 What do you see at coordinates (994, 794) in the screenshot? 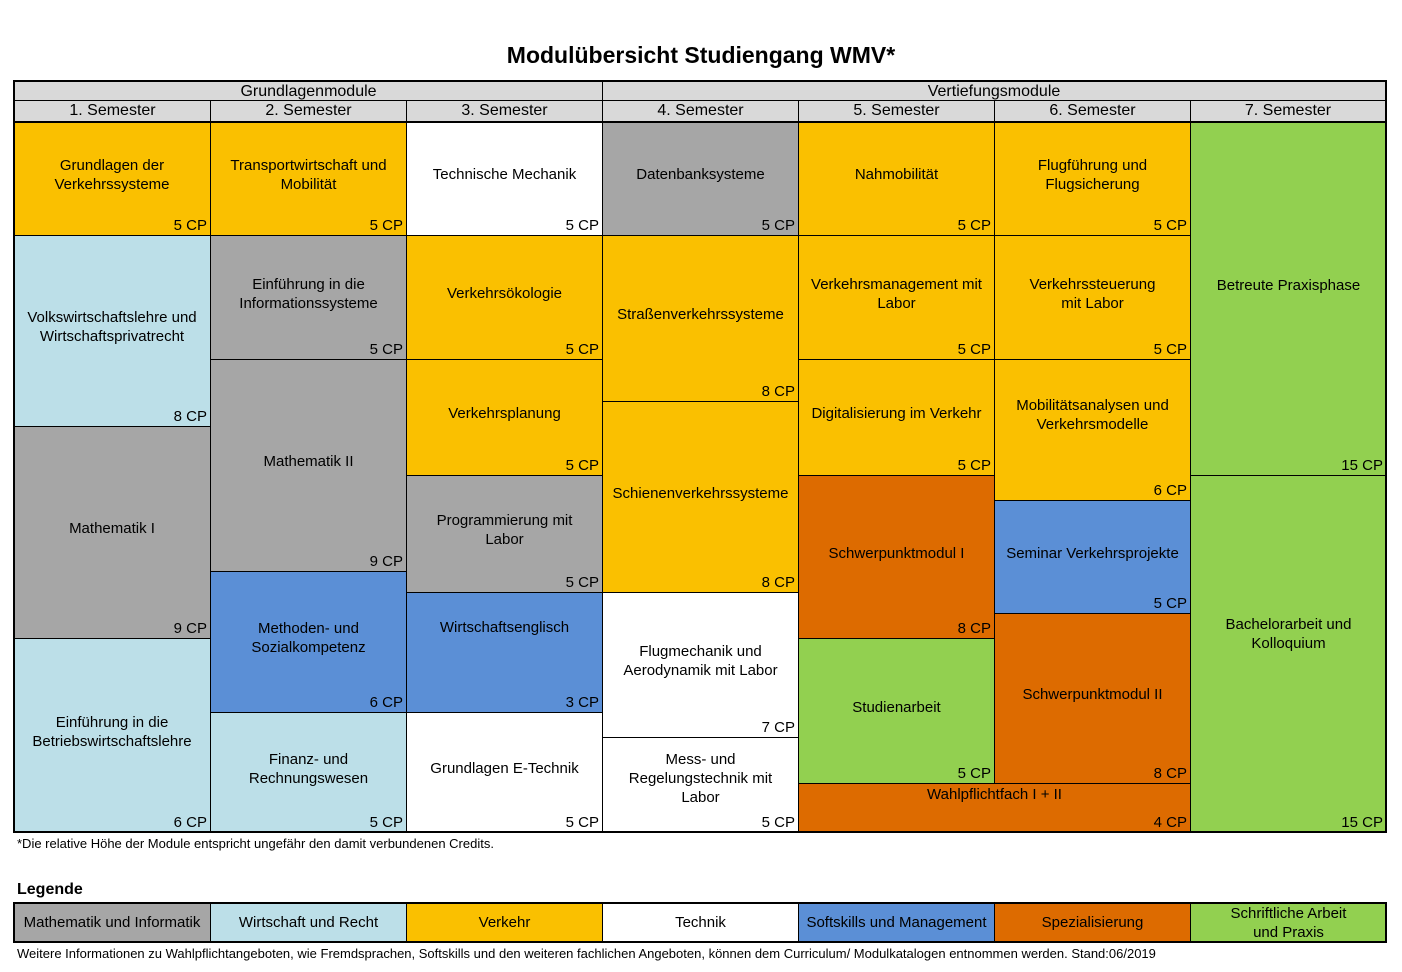
I see `module-name: Wahlpflichtfach I + II` at bounding box center [994, 794].